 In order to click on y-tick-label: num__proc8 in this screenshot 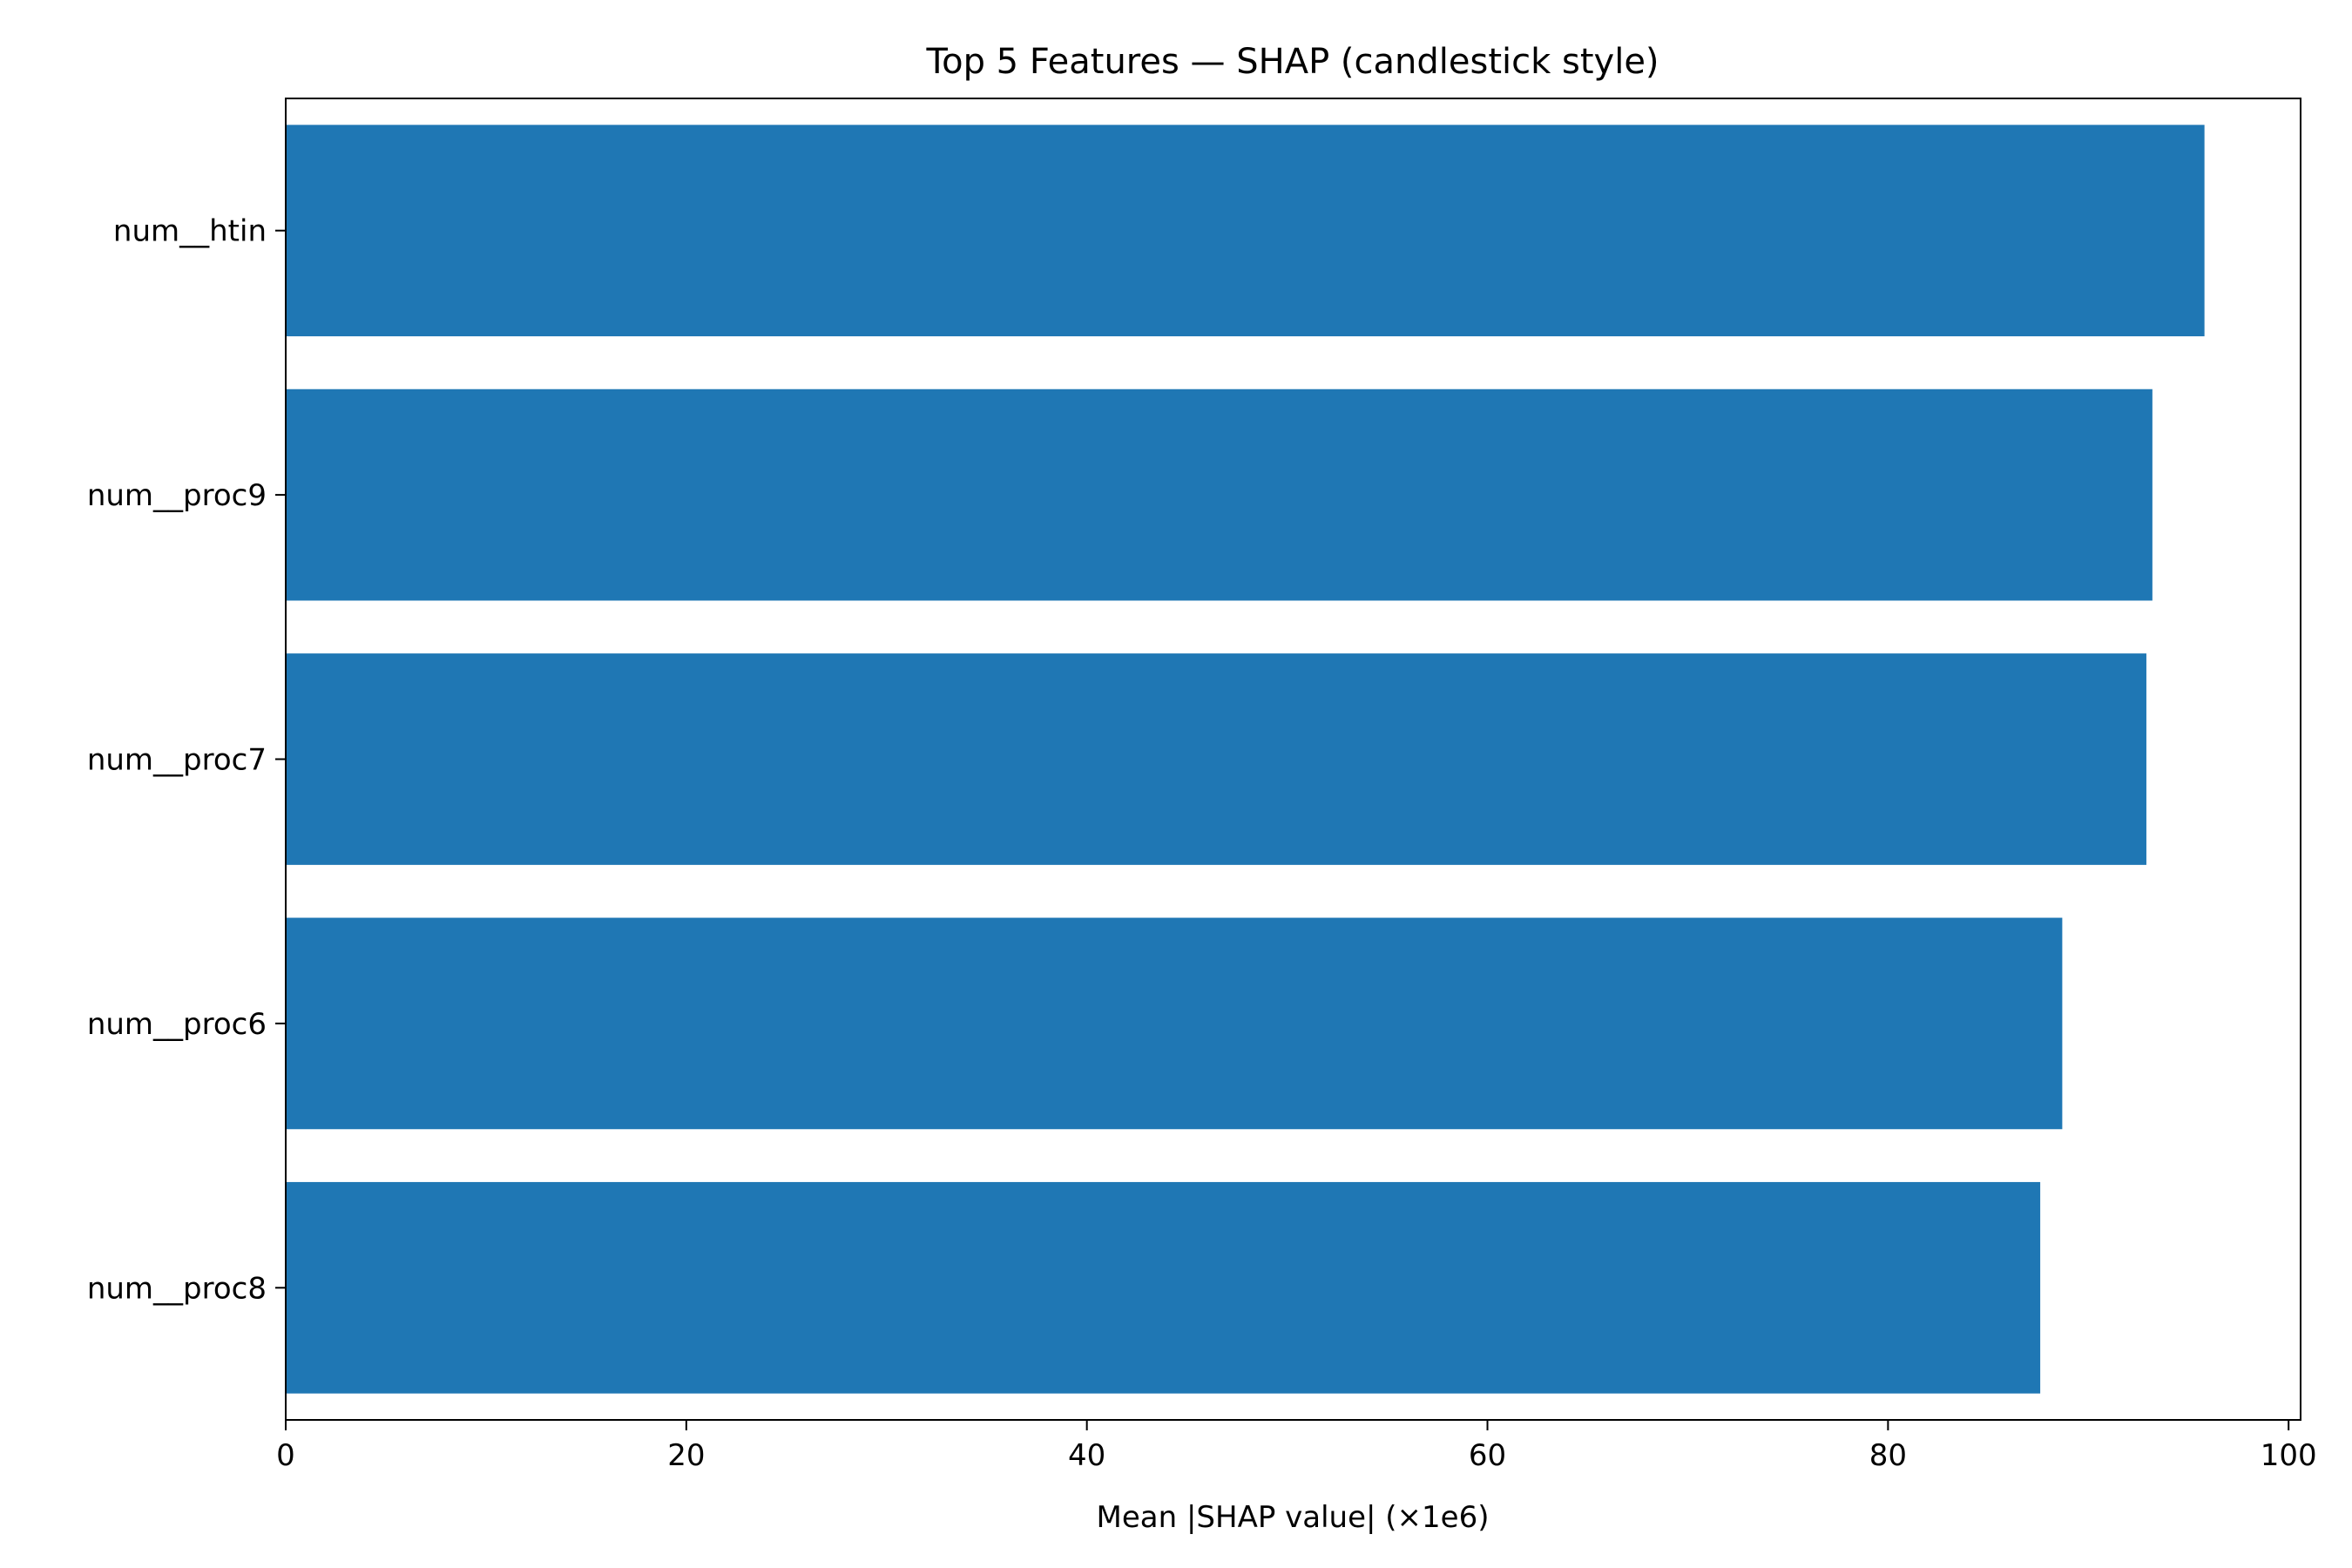, I will do `click(177, 1289)`.